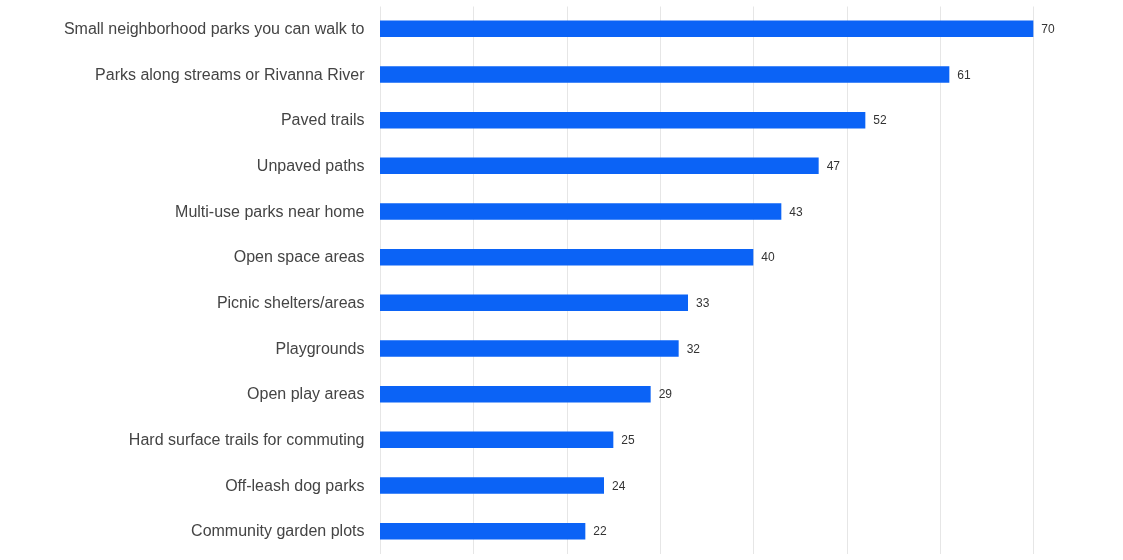 This screenshot has width=1123, height=560. Describe the element at coordinates (310, 165) in the screenshot. I see `y-tick-label: Unpaved paths` at that location.